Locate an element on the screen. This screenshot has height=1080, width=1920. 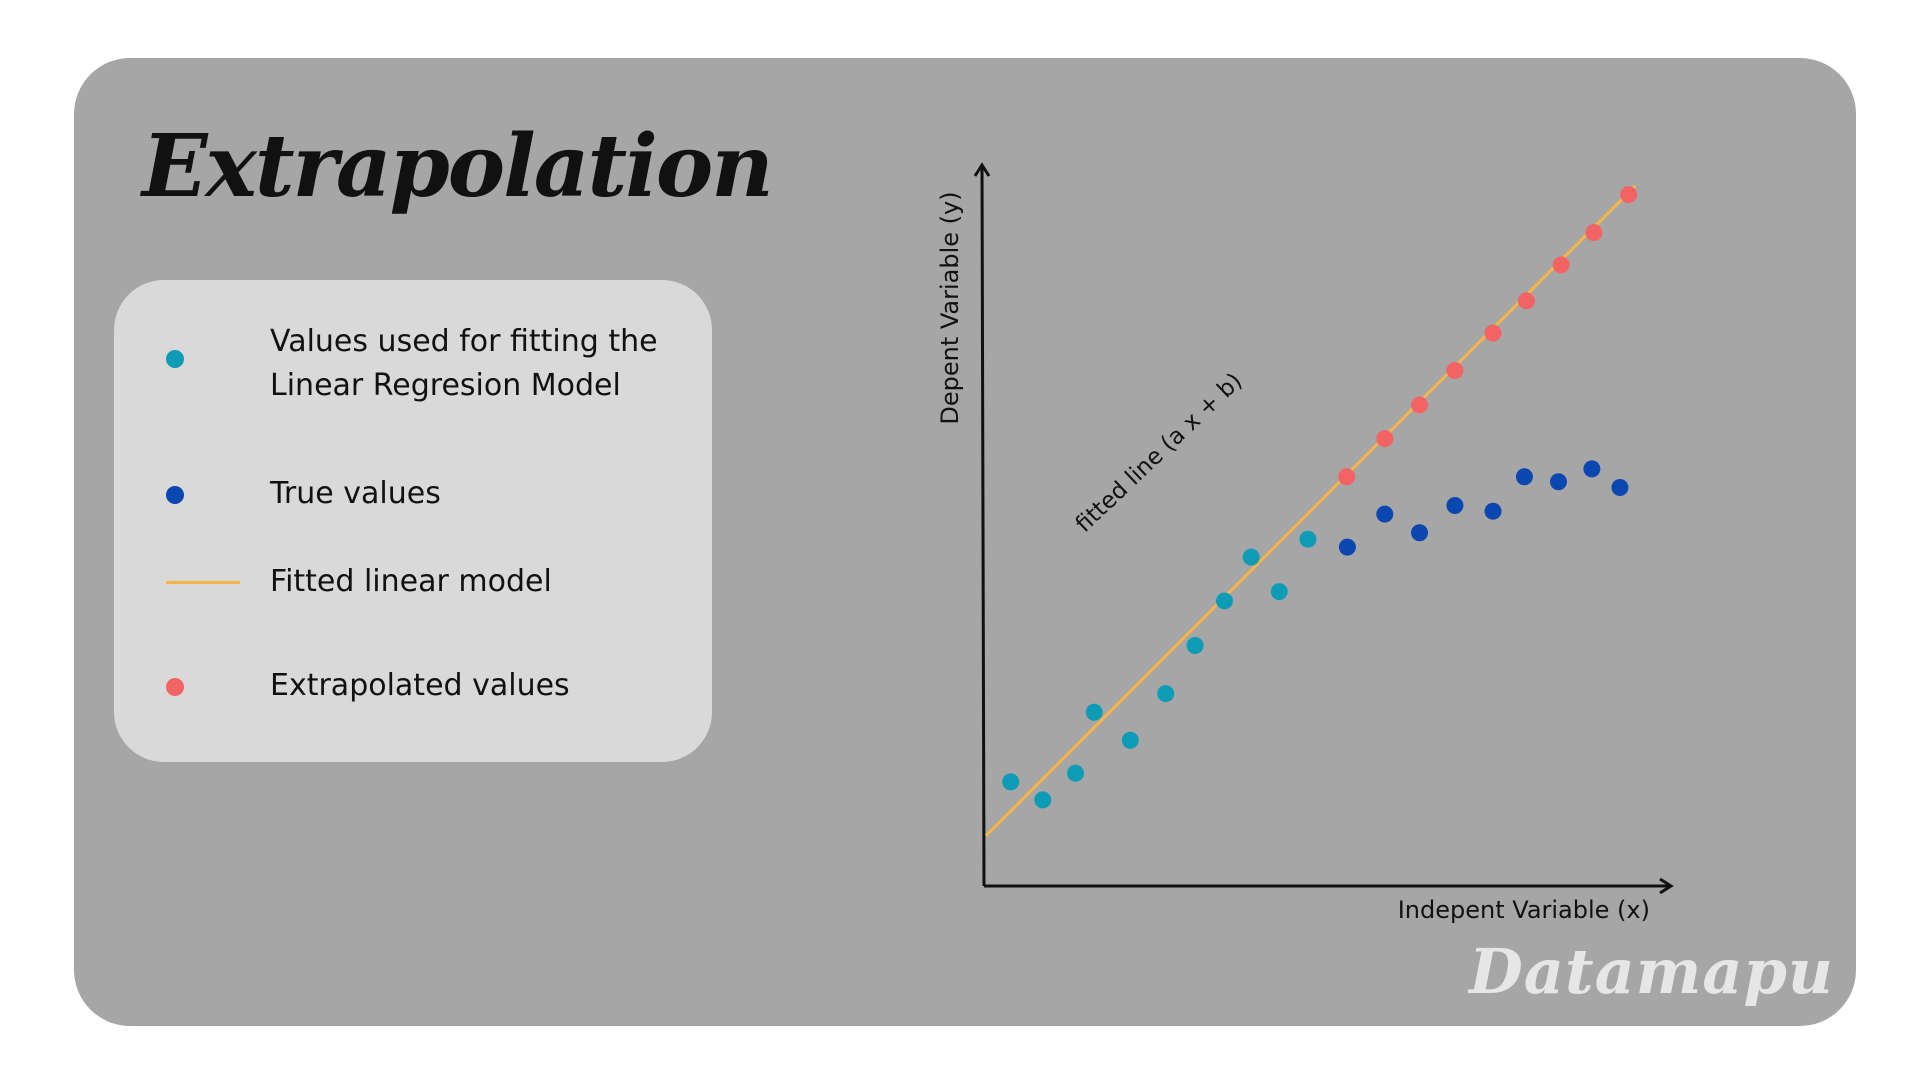
legend-label-true-values: True values is located at coordinates (355, 493).